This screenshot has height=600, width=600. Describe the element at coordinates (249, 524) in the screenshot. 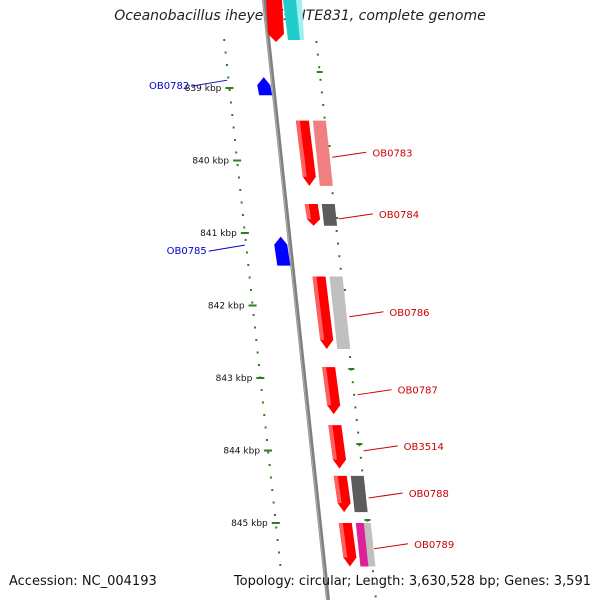

I see `ruler-label: 845 kbp` at that location.